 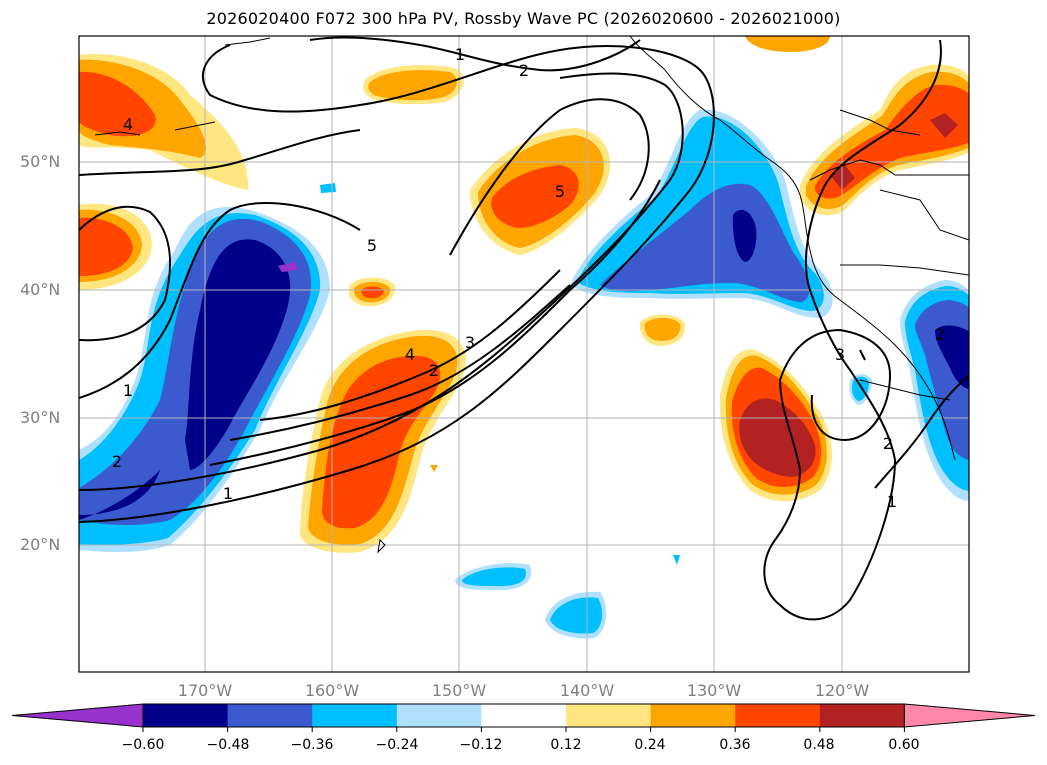 I want to click on lon-label-120w: 120°W, so click(x=842, y=690).